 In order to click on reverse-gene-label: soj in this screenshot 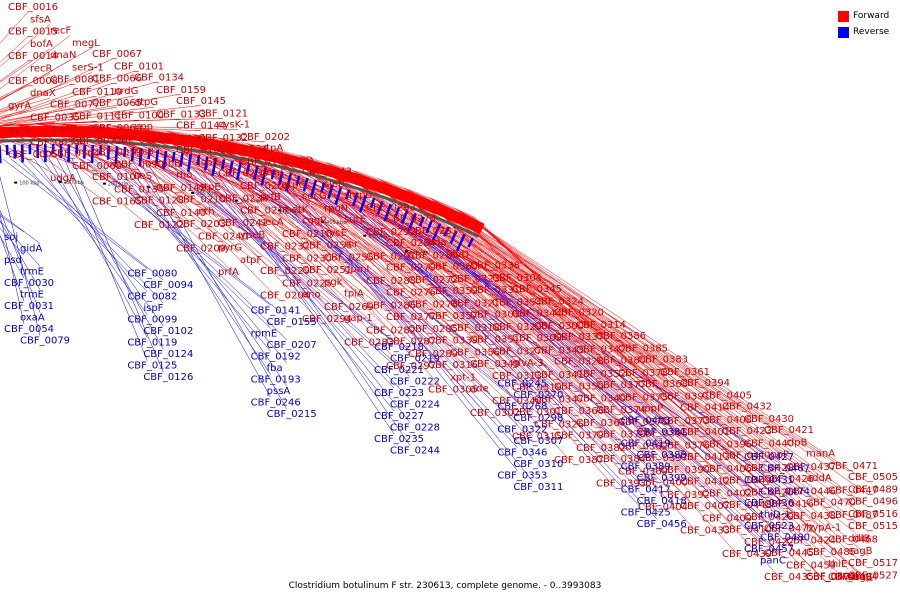, I will do `click(11, 237)`.